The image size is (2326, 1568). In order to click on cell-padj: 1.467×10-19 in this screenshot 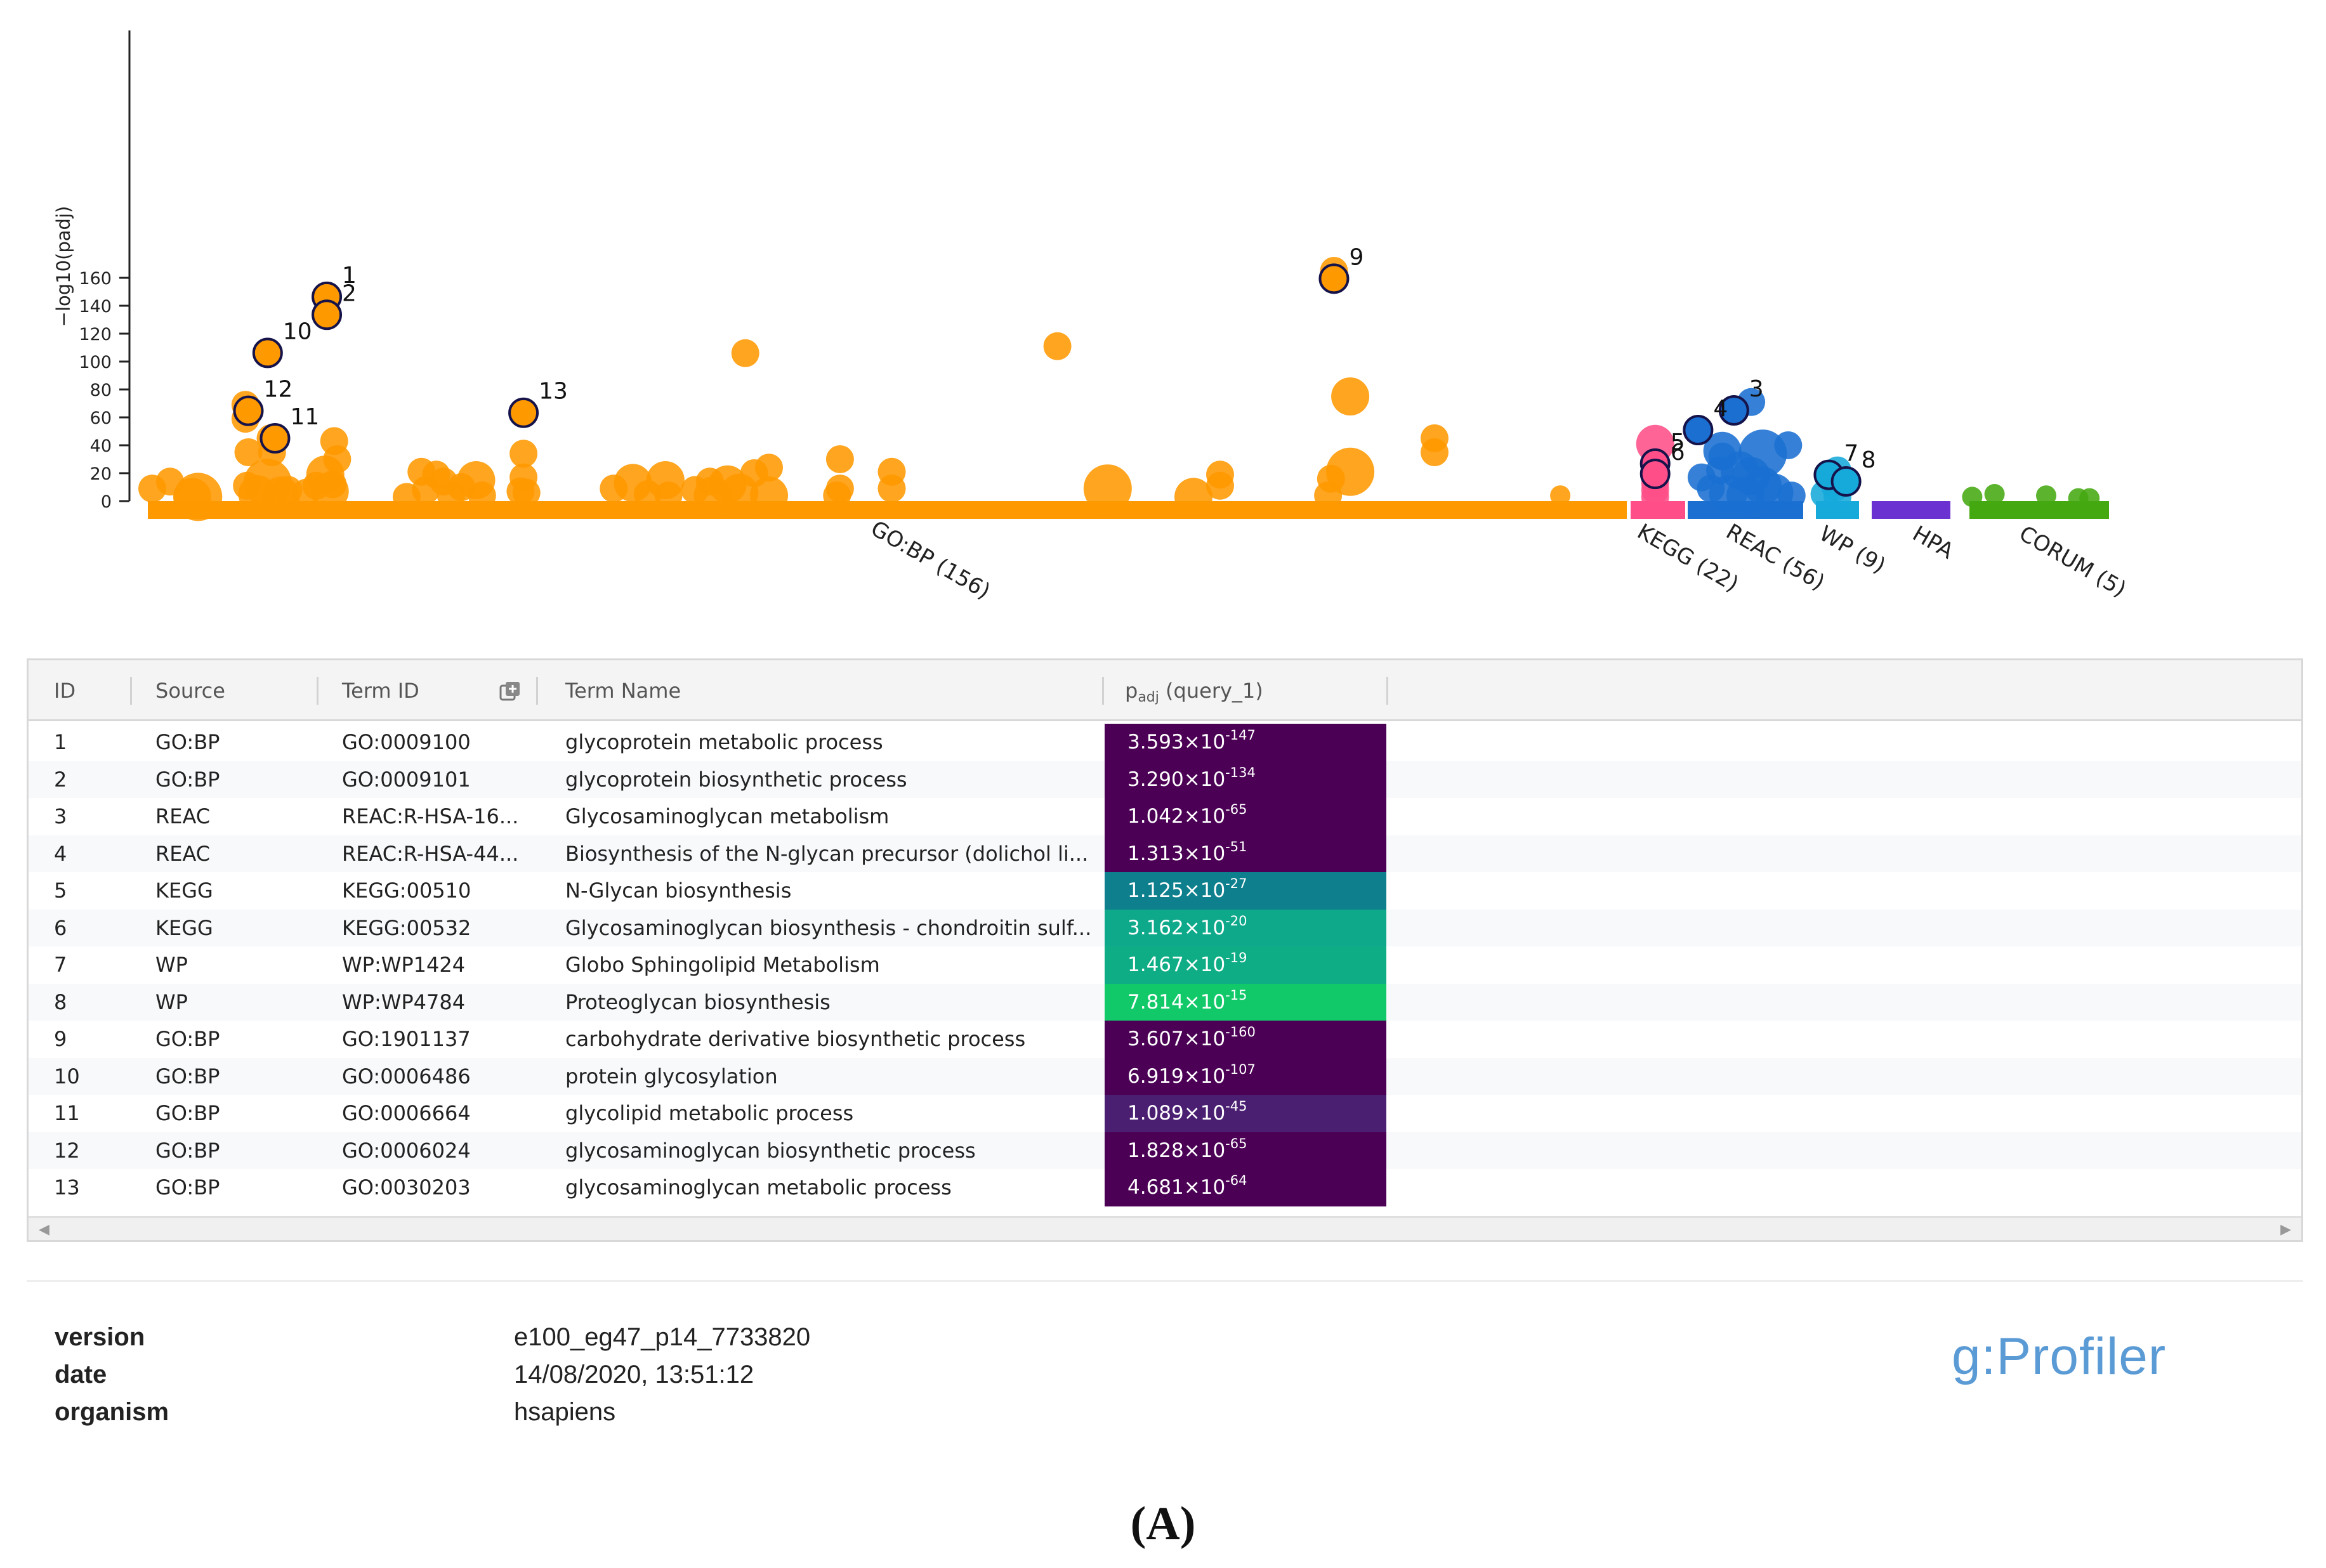, I will do `click(1245, 965)`.